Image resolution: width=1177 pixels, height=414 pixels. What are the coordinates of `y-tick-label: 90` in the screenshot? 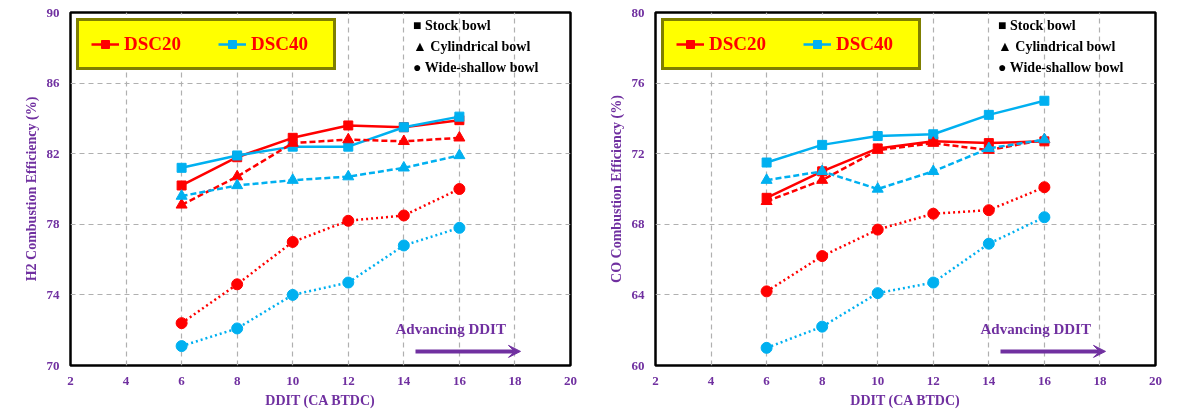 It's located at (53, 12).